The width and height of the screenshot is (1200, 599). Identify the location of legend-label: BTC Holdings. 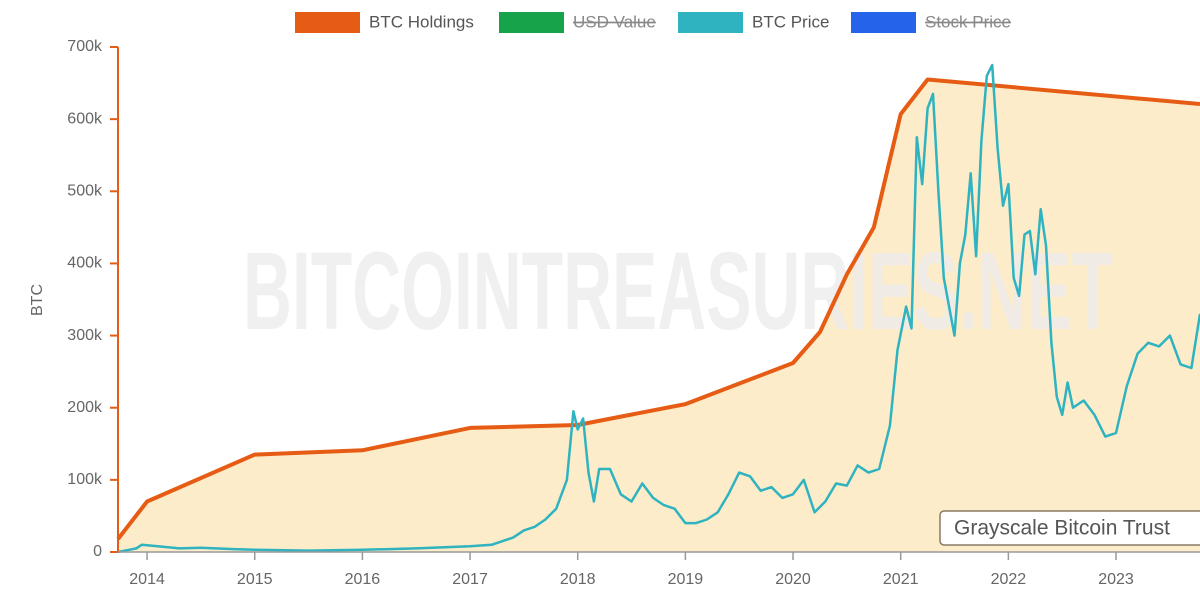
(421, 21).